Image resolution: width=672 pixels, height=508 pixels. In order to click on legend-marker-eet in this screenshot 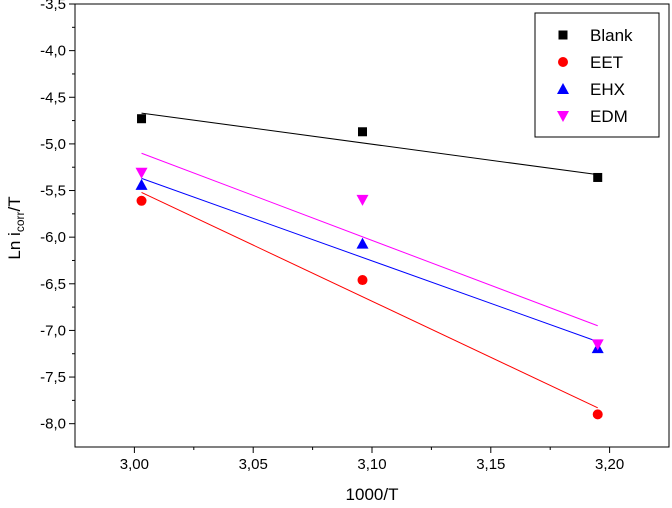, I will do `click(563, 62)`.